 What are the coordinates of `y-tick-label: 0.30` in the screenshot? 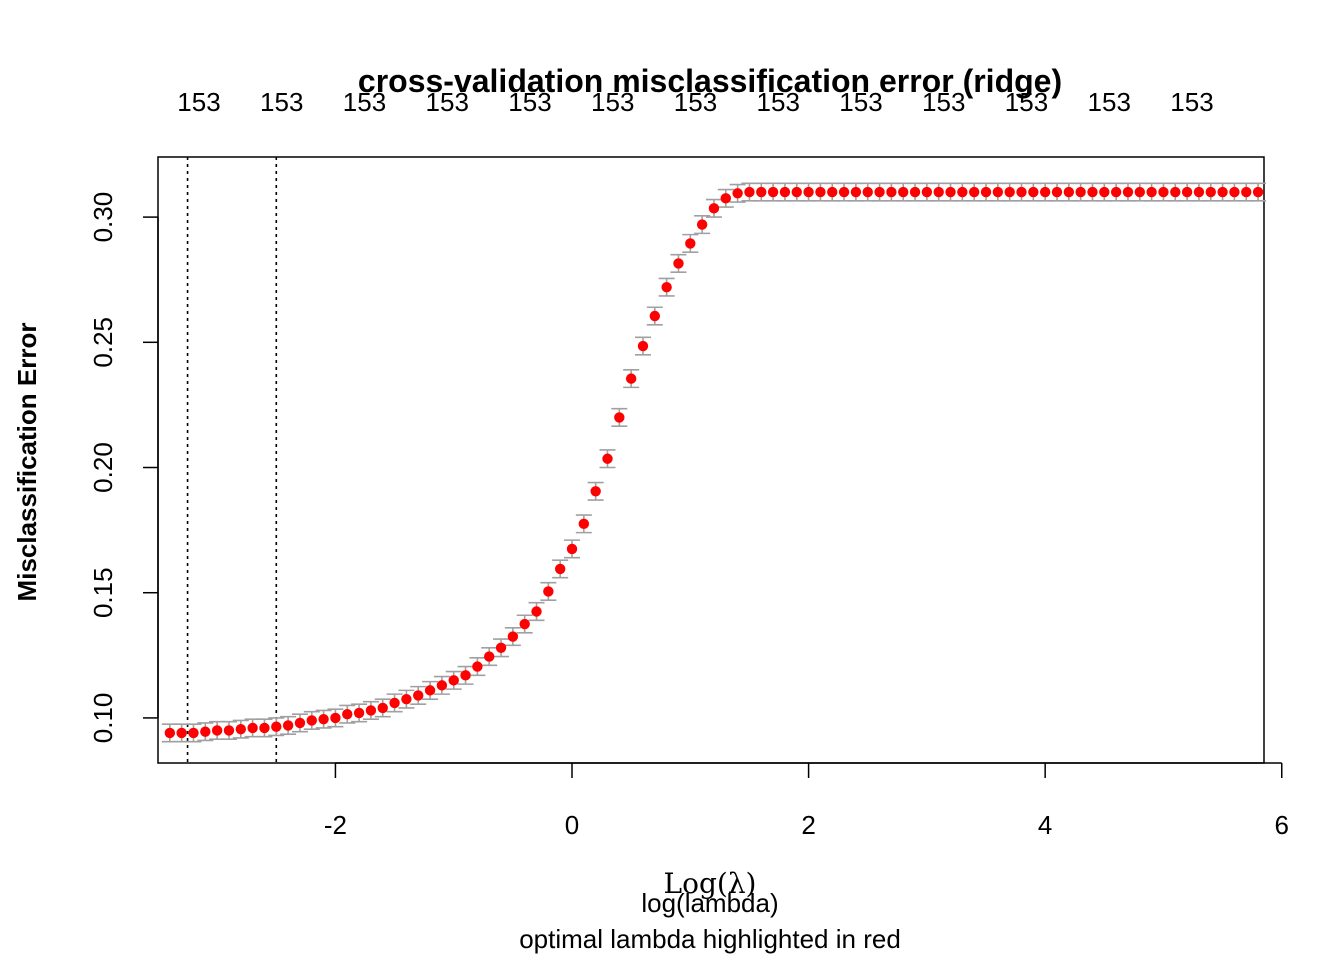 It's located at (103, 217).